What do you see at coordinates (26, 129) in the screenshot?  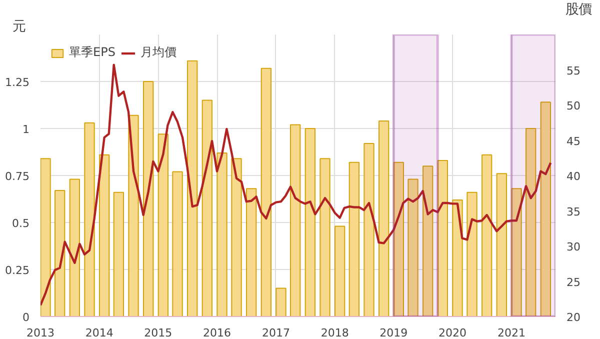 I see `y-tick-label: 1` at bounding box center [26, 129].